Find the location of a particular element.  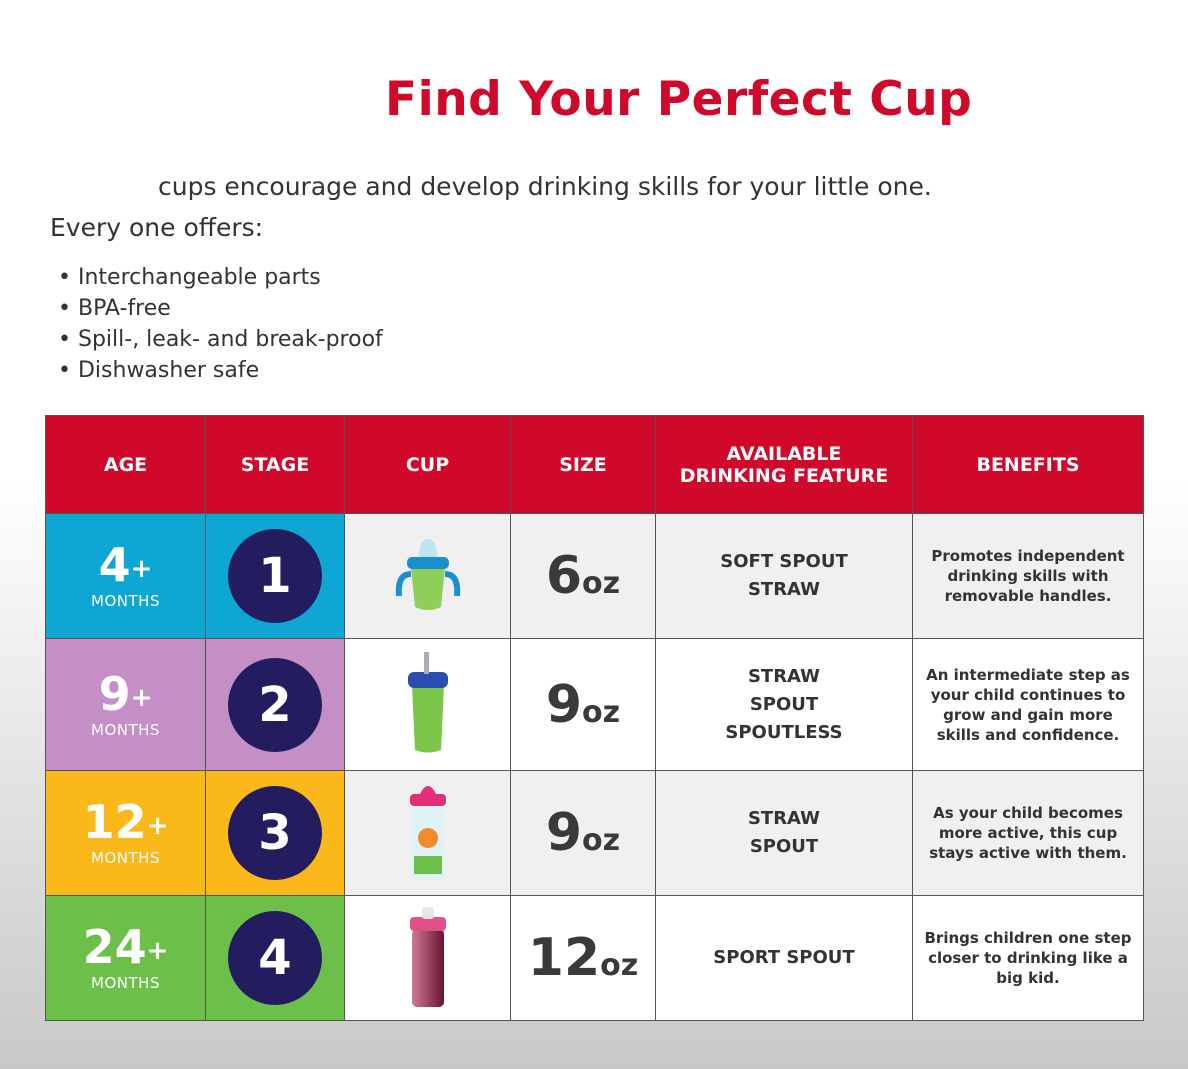

feature-cell: SPORT SPOUT is located at coordinates (784, 958).